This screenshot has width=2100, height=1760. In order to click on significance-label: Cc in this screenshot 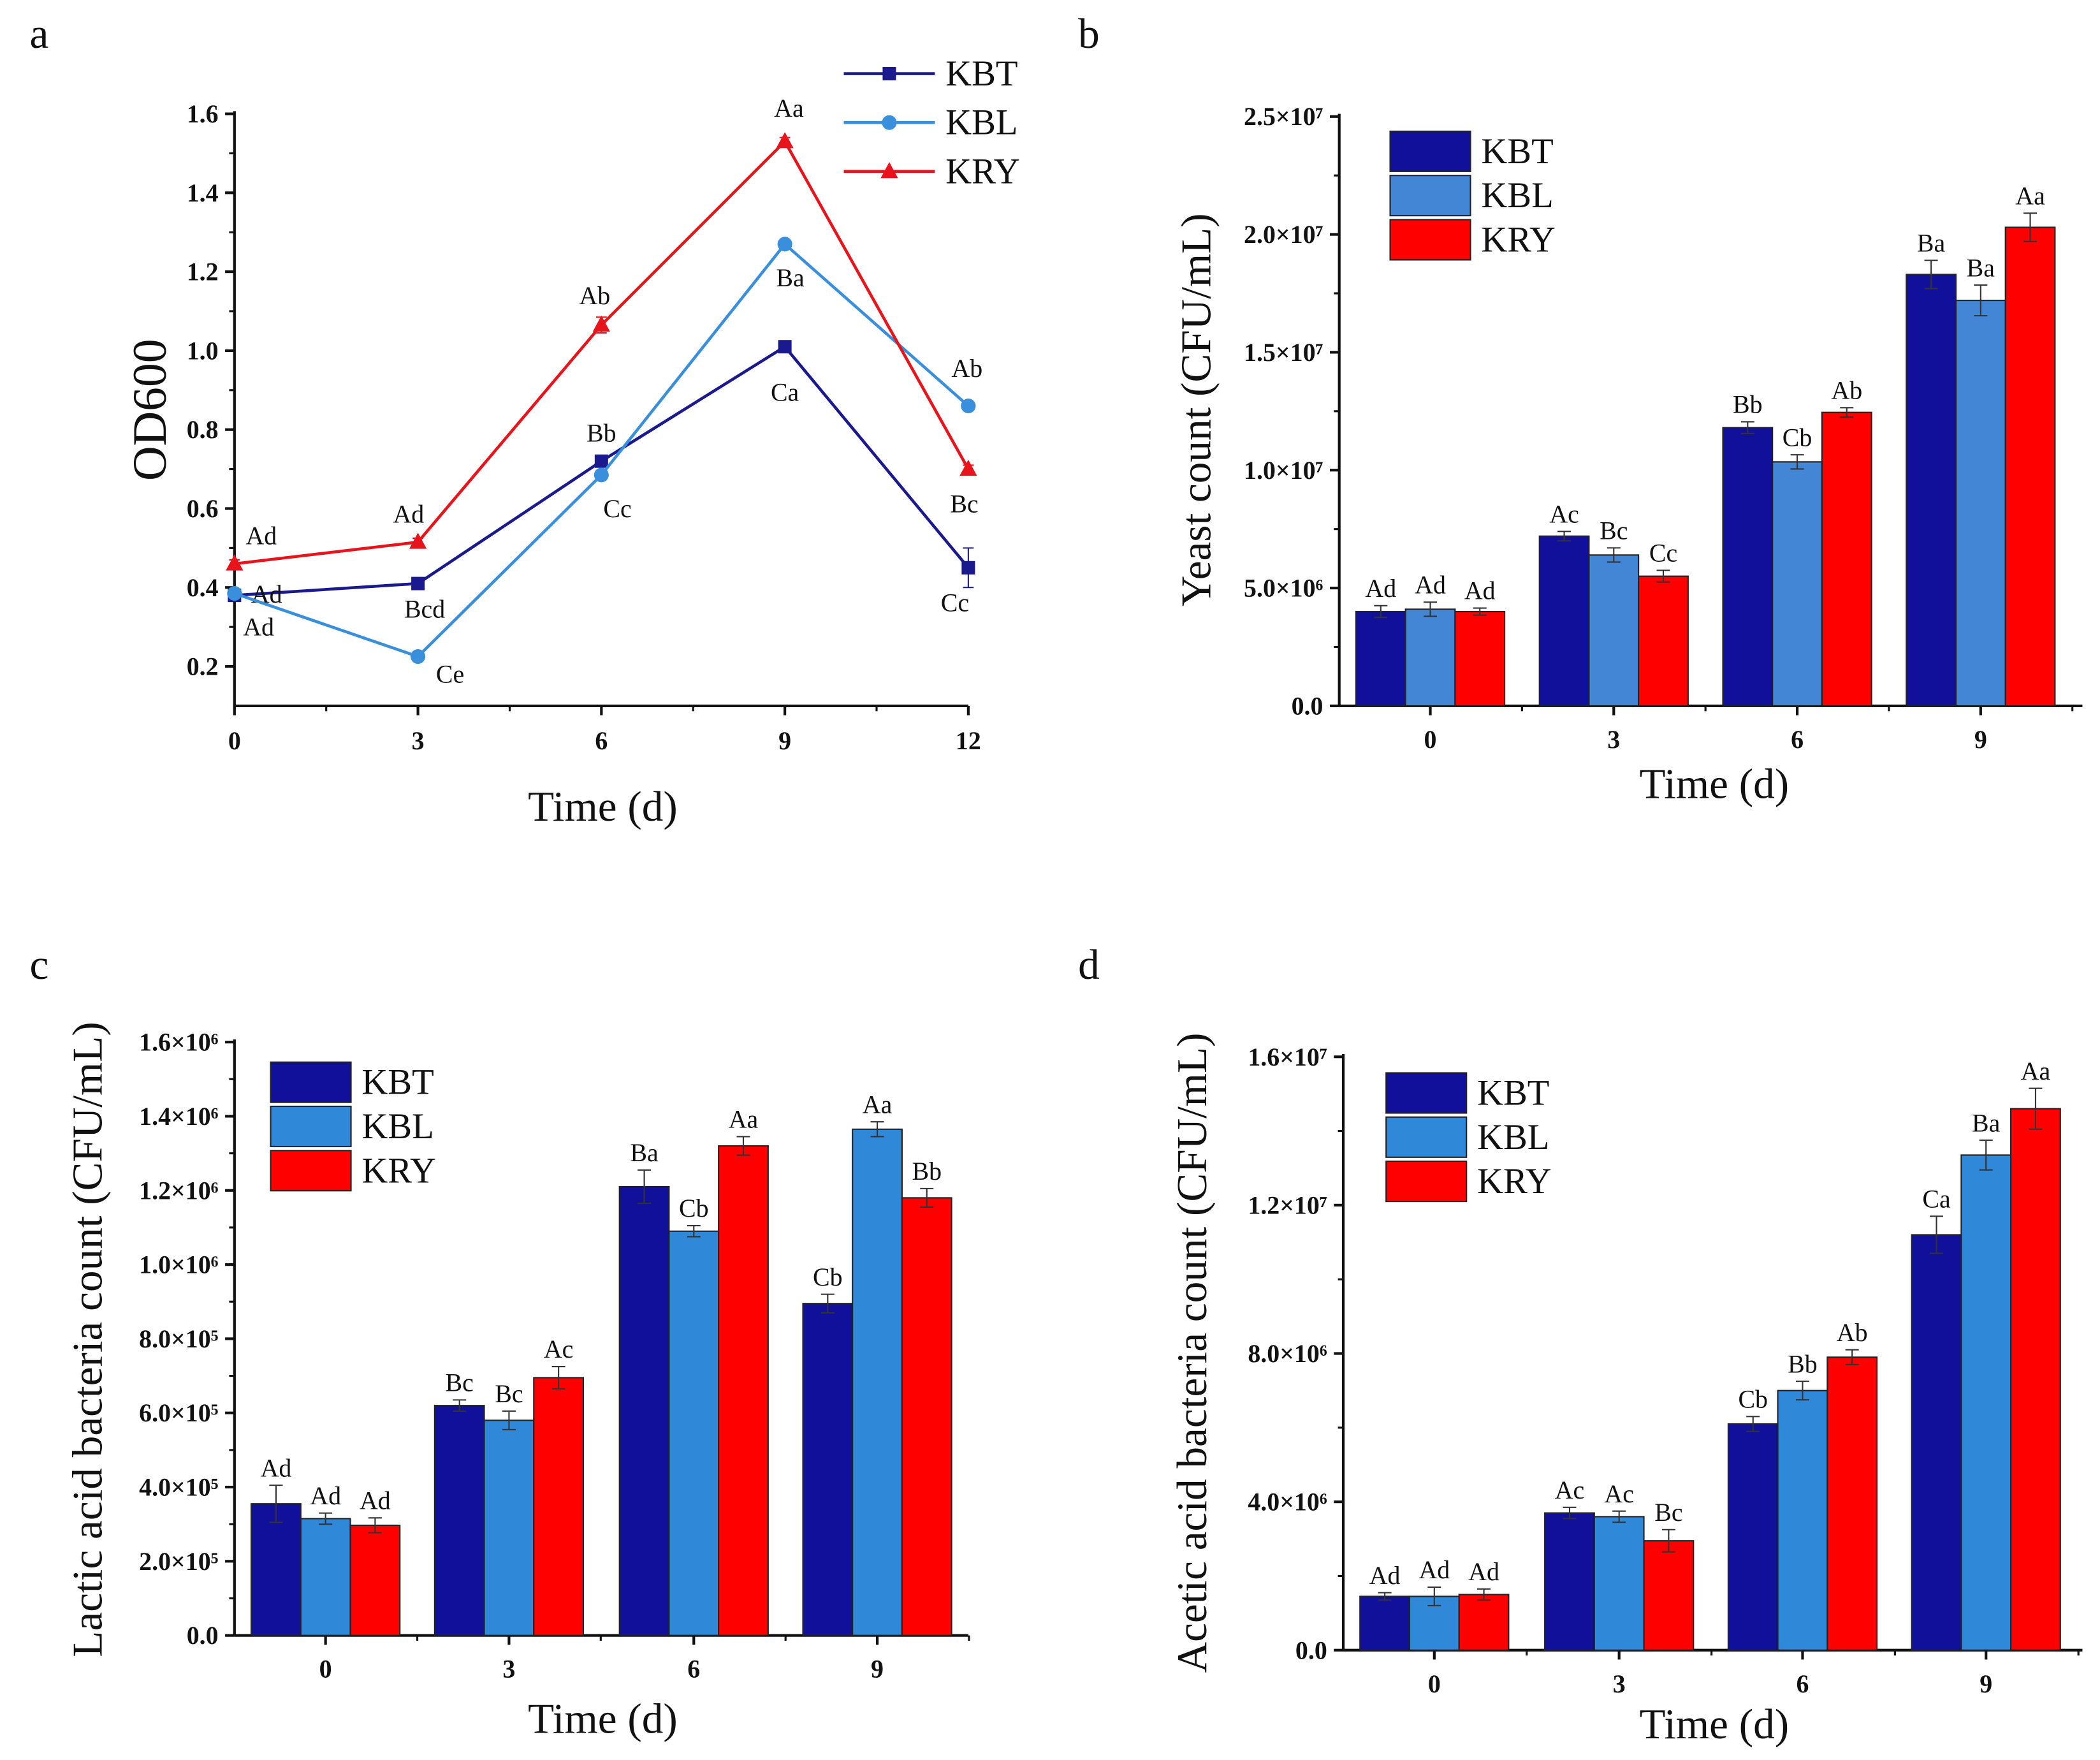, I will do `click(1663, 553)`.